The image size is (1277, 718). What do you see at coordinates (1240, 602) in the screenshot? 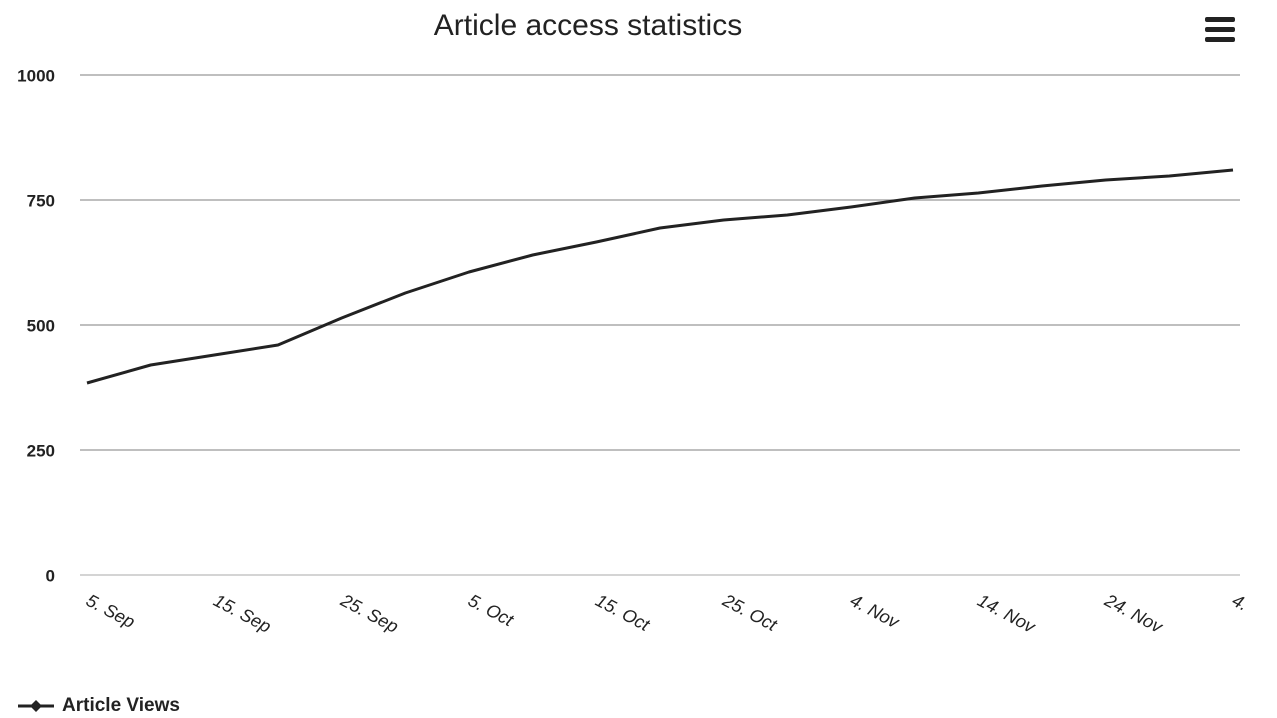
I see `x-tick-label: 4.` at bounding box center [1240, 602].